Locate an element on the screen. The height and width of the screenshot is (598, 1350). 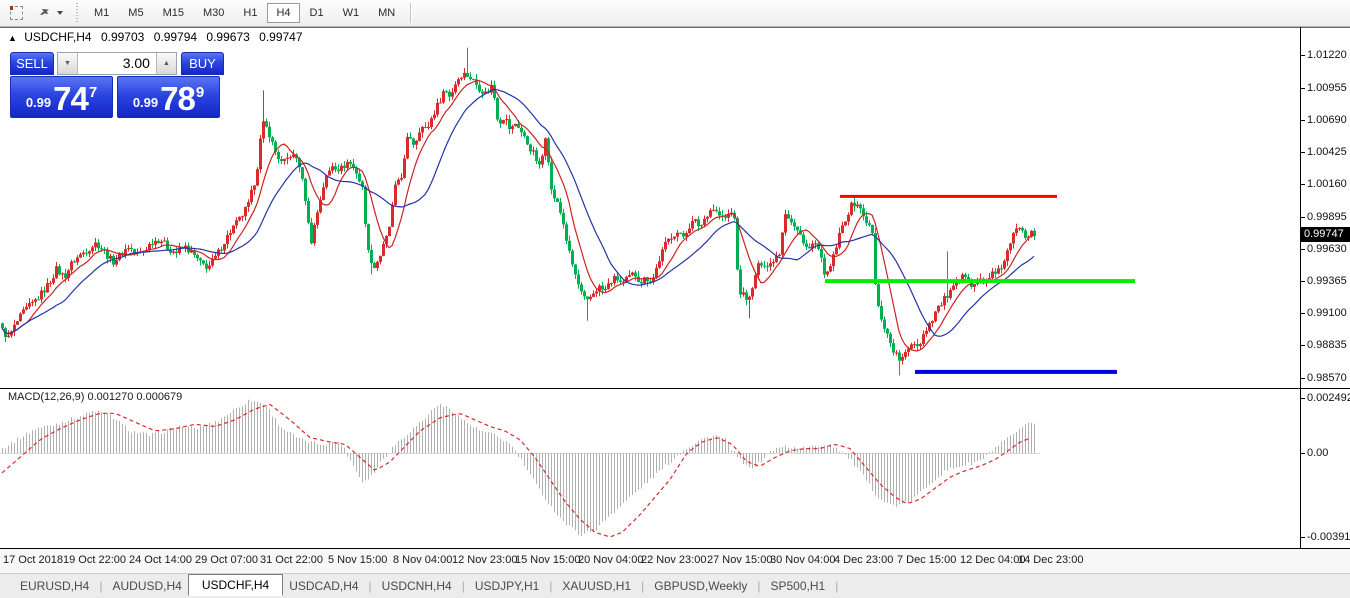
arrange-arrows-icon is located at coordinates (49, 13).